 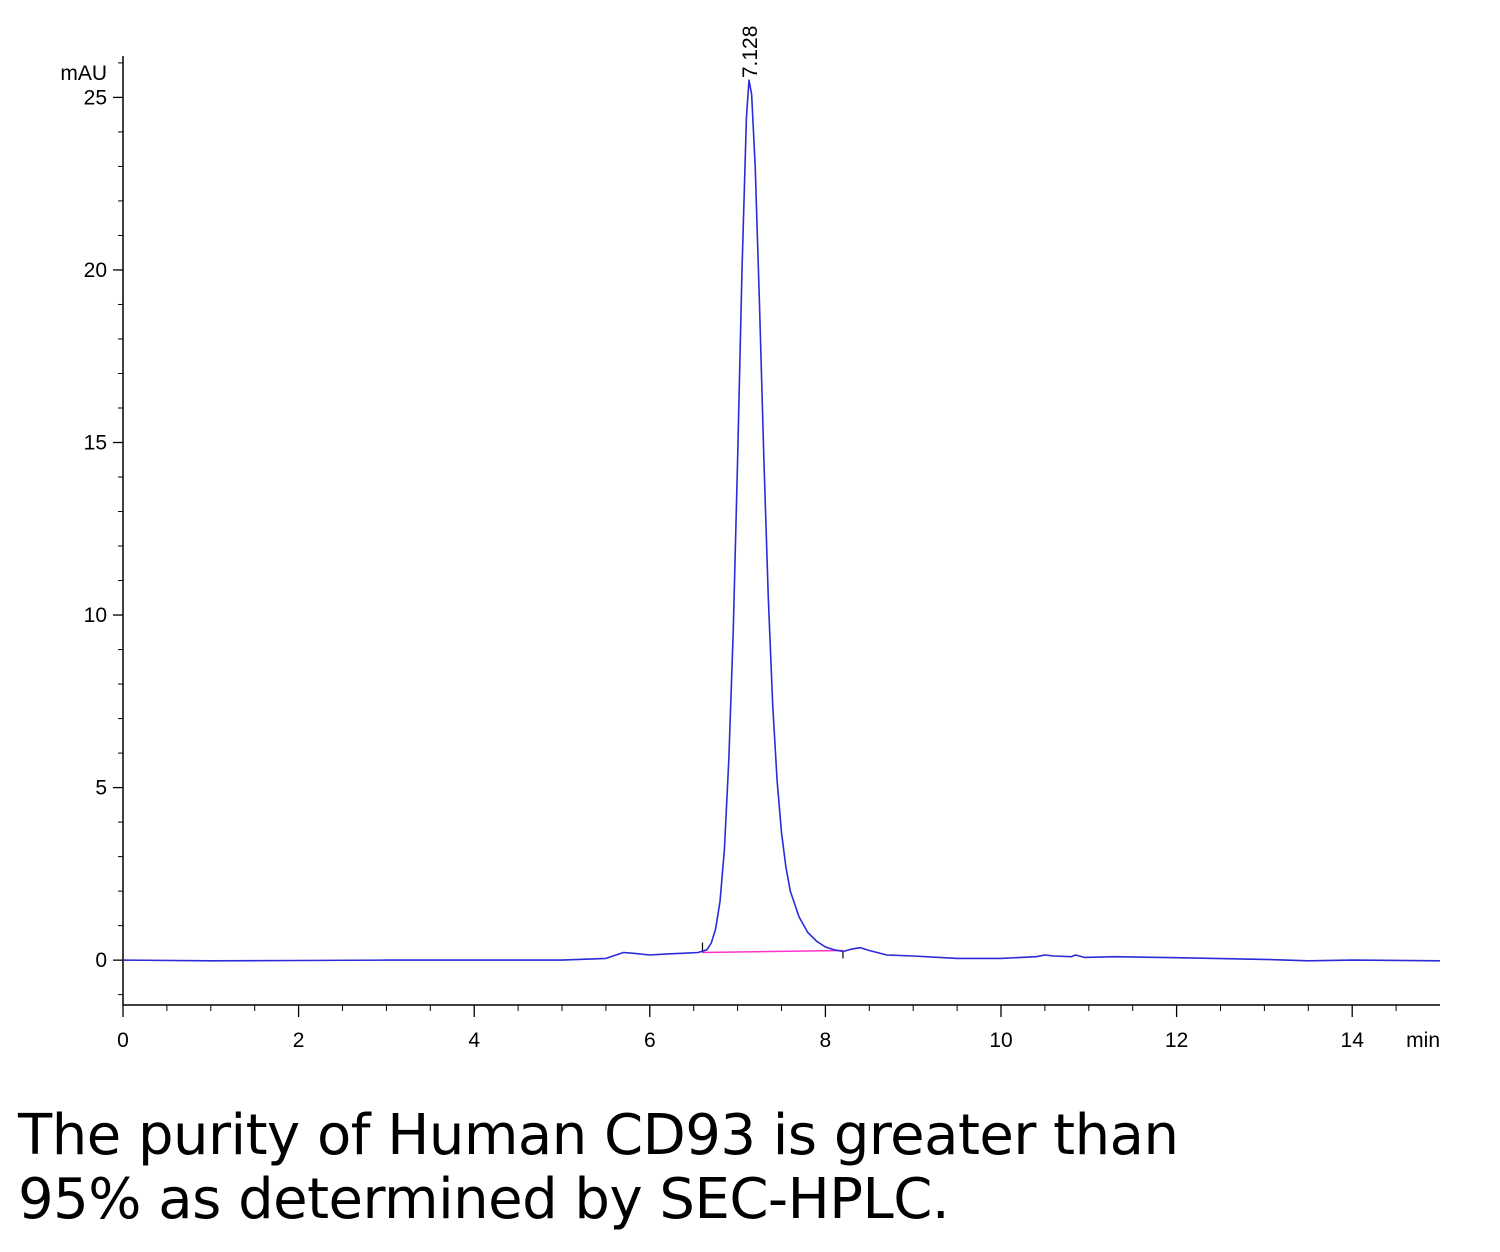 What do you see at coordinates (750, 52) in the screenshot?
I see `peak-label: 7.128` at bounding box center [750, 52].